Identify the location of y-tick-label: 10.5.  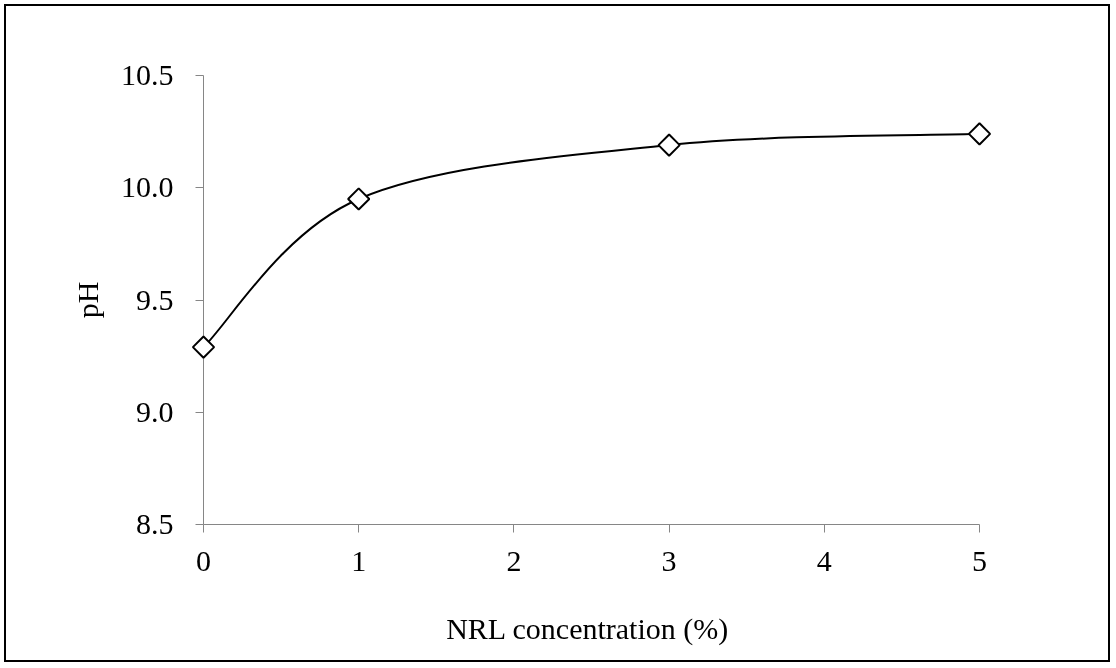
(147, 74).